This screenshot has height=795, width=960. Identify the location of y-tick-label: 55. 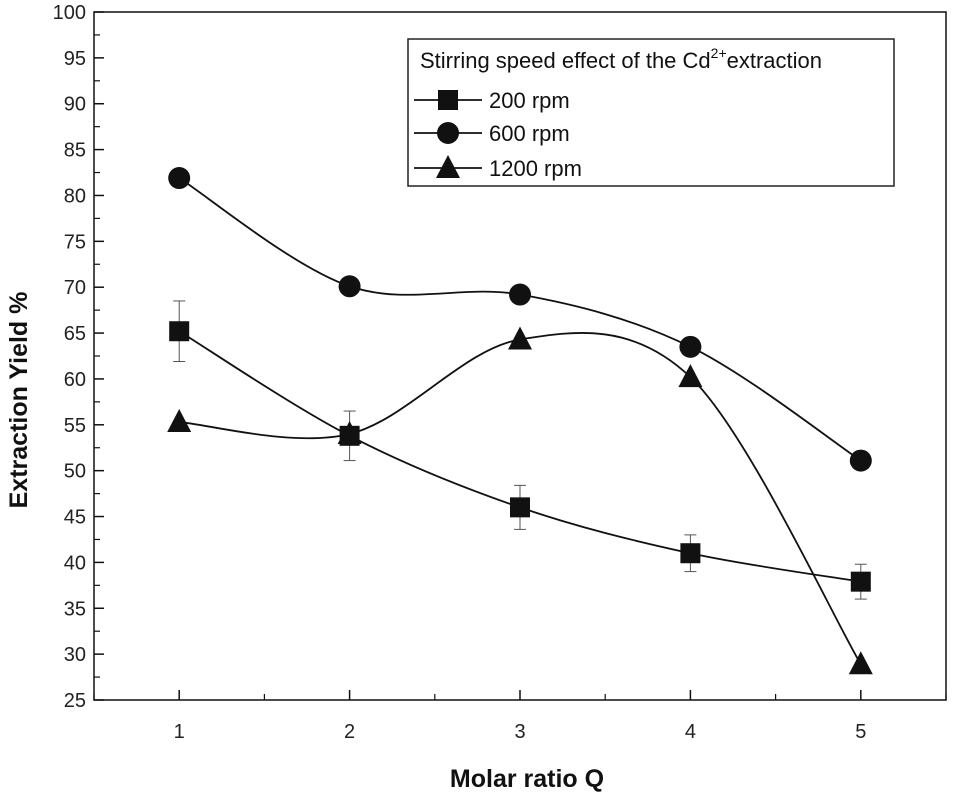
(75, 426).